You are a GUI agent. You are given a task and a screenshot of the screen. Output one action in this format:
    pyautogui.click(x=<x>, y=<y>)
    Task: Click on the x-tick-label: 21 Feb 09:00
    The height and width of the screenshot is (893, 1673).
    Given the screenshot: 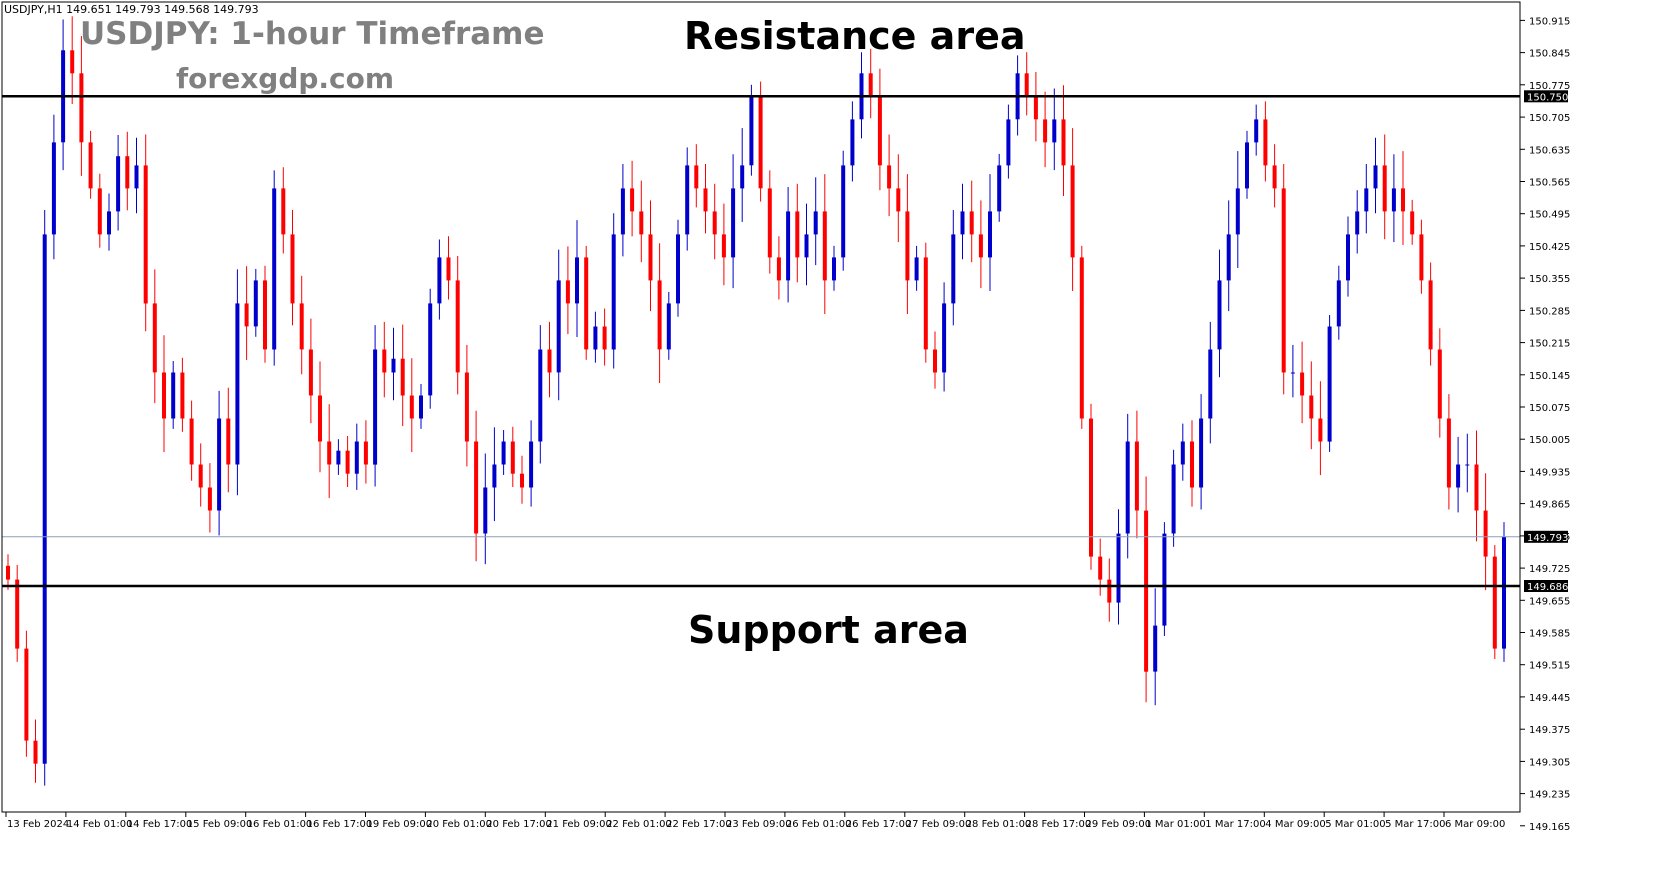 What is the action you would take?
    pyautogui.click(x=579, y=824)
    